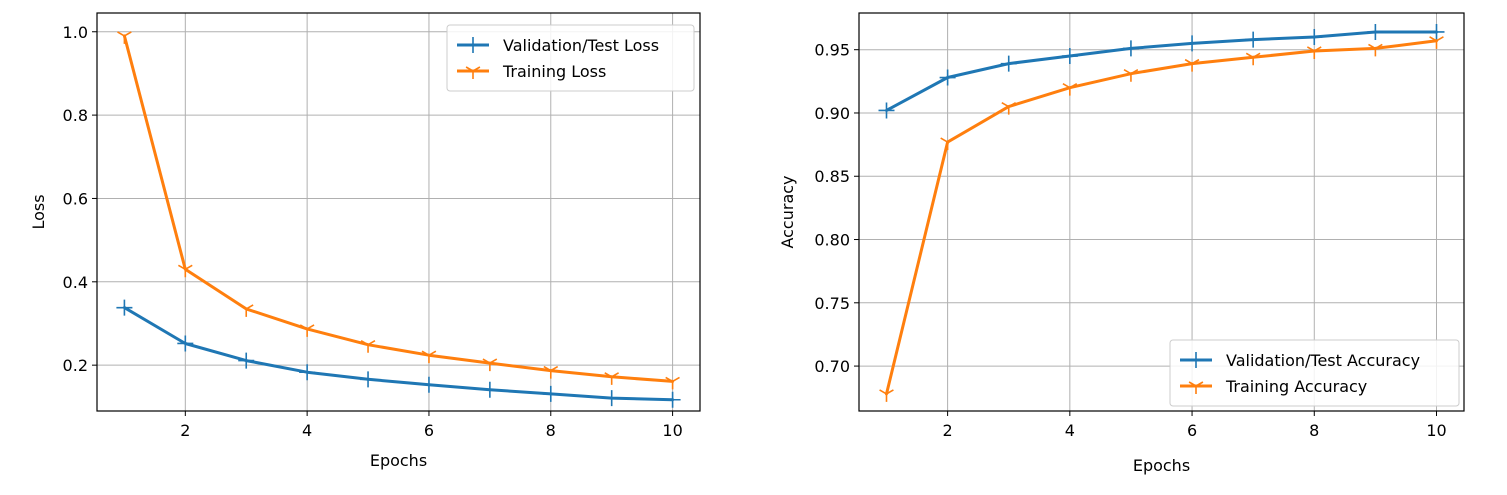 This screenshot has width=1507, height=495. I want to click on y-tick-label: 1.0, so click(75, 32).